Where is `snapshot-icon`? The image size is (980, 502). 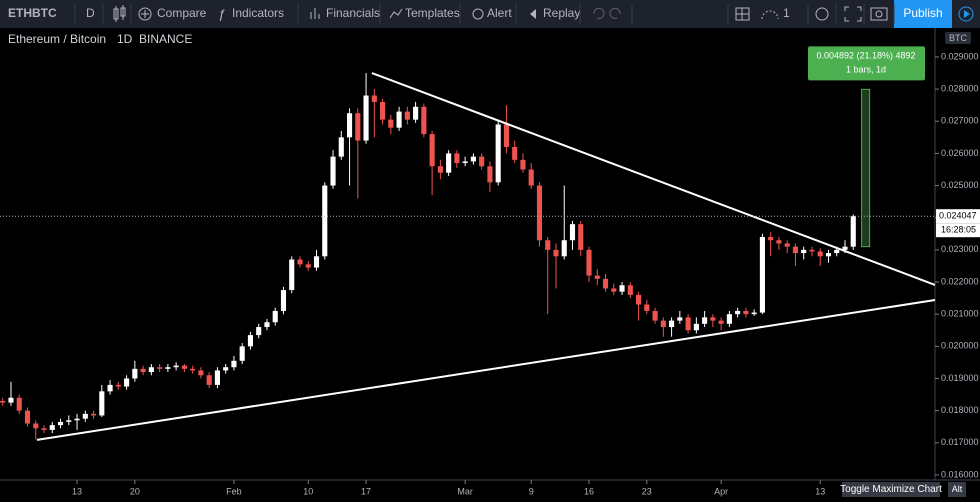 snapshot-icon is located at coordinates (879, 14).